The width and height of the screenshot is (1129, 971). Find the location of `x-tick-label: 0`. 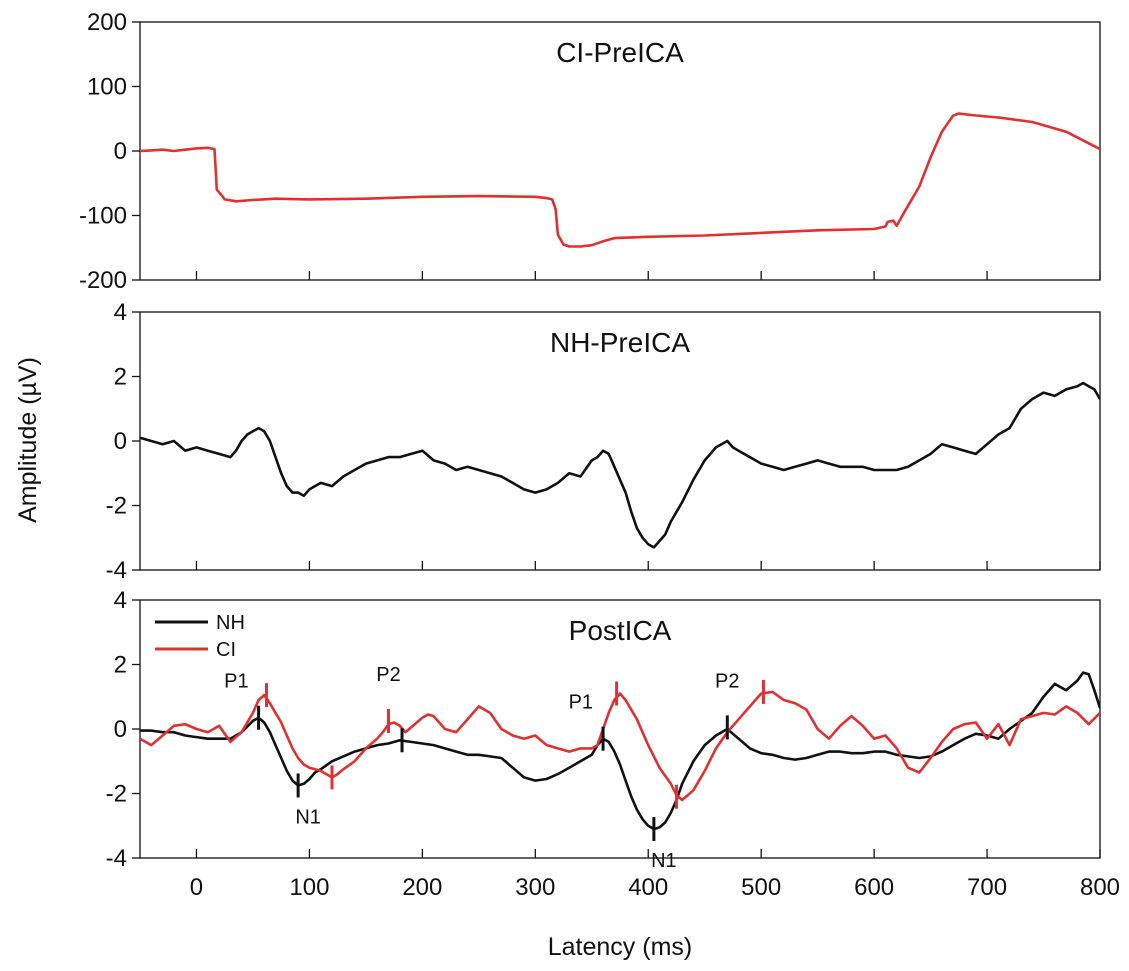

x-tick-label: 0 is located at coordinates (196, 887).